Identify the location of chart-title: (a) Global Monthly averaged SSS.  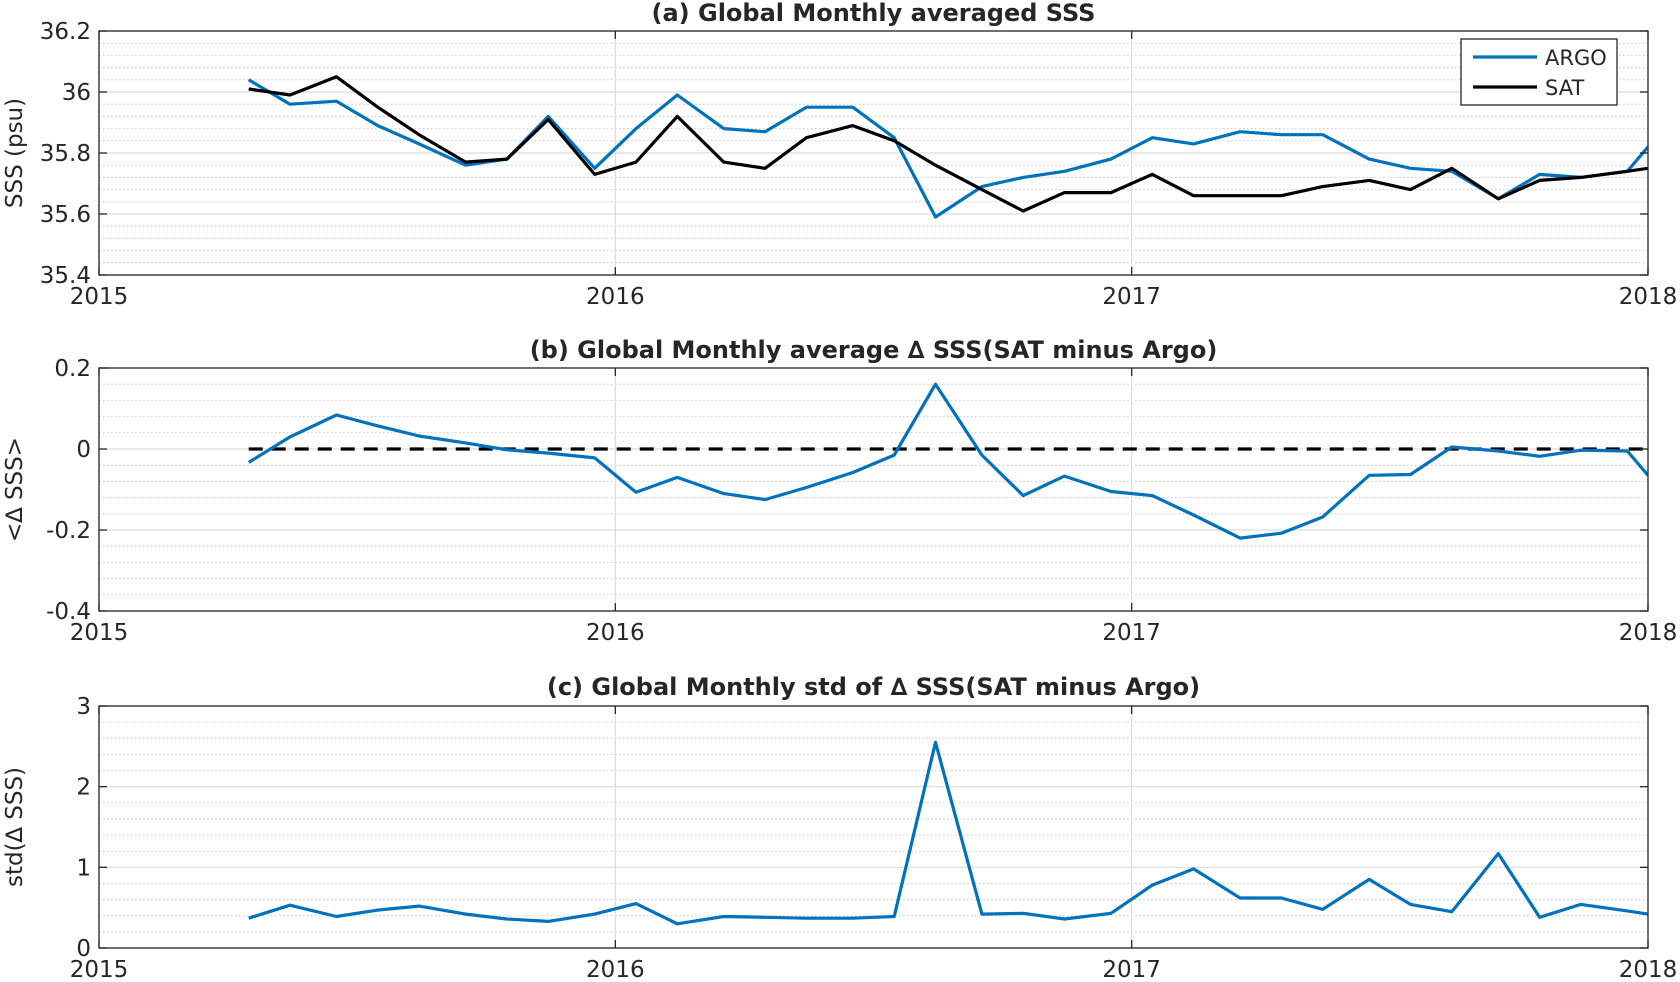
(874, 13).